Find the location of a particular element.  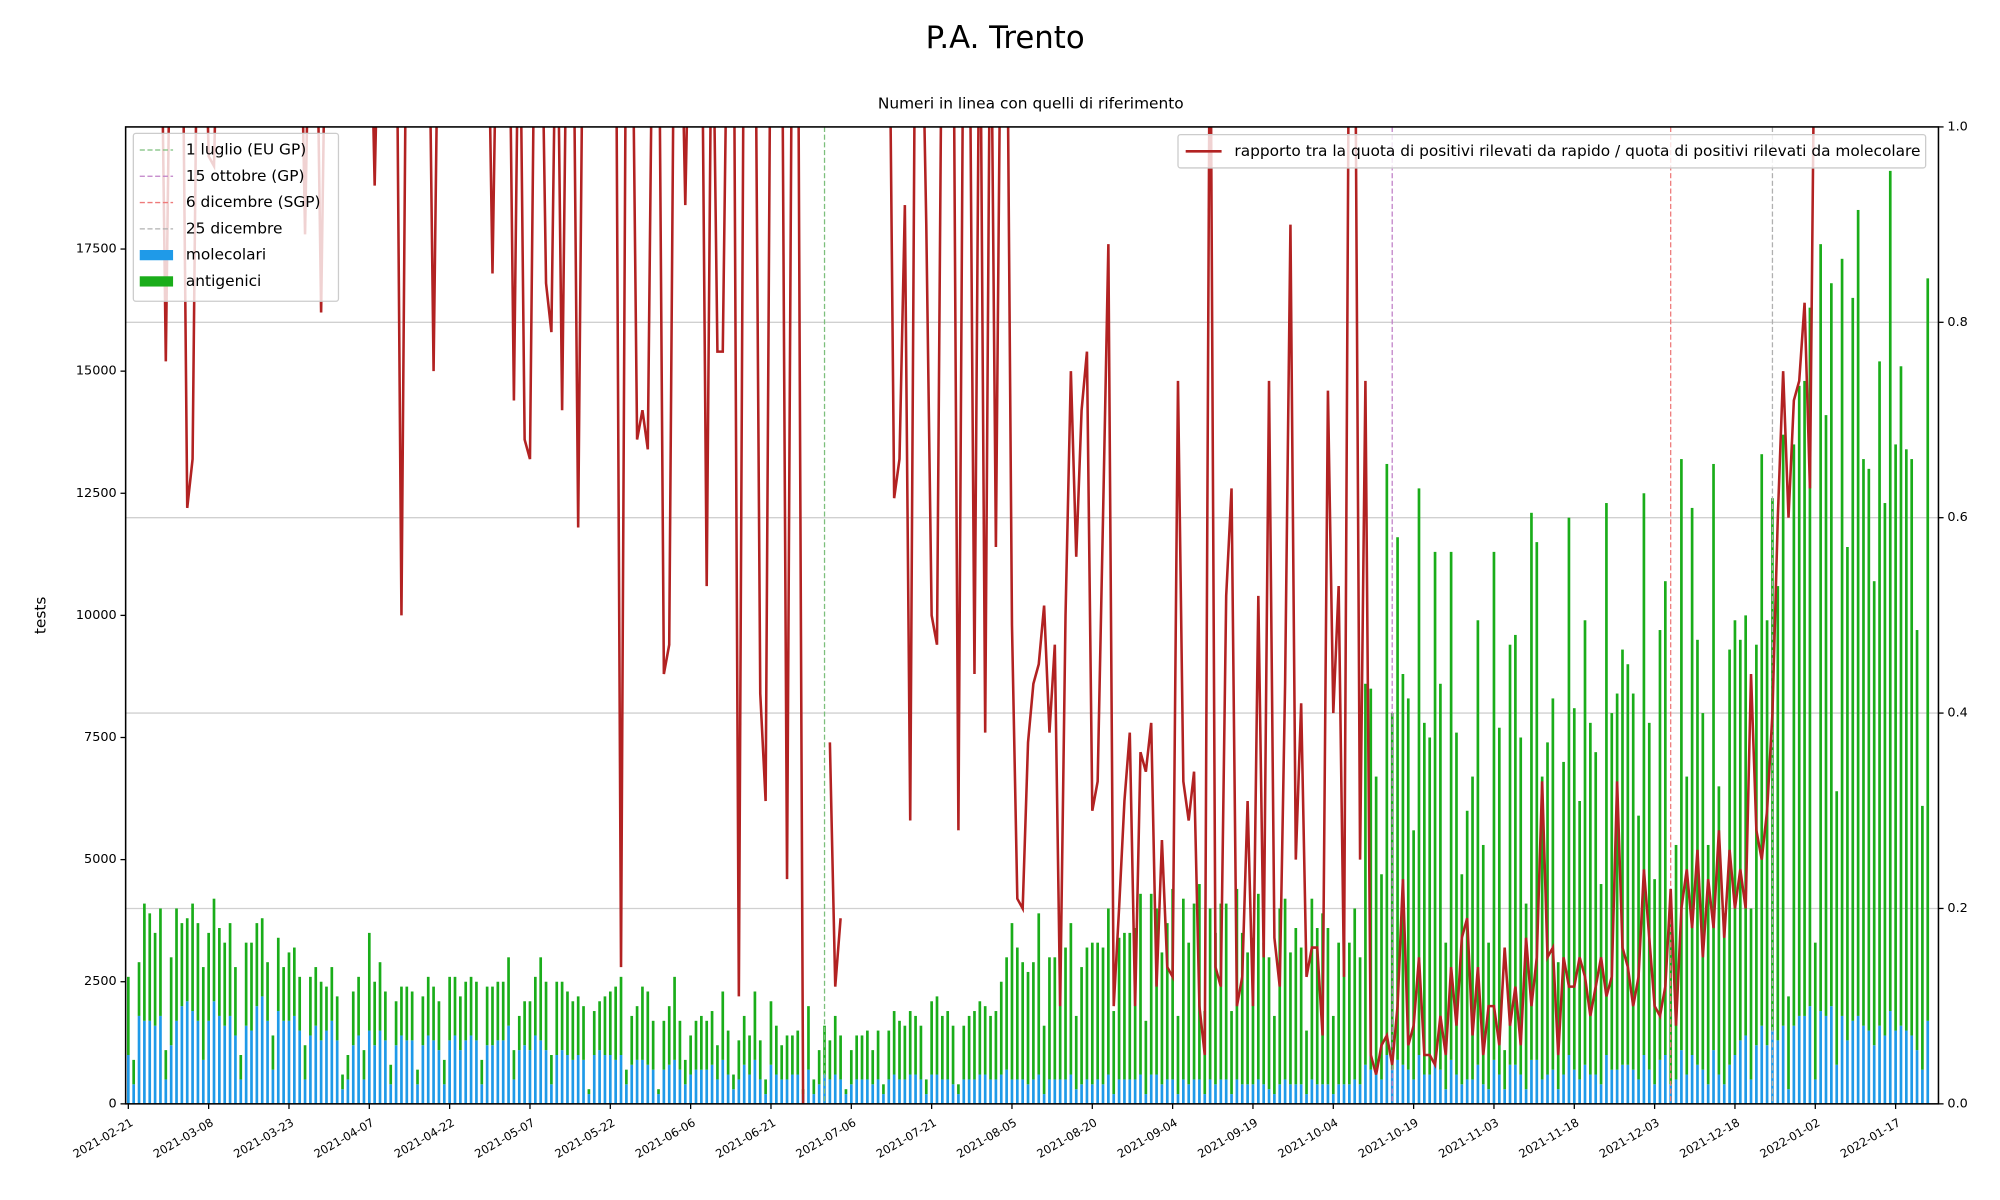

y-tick-label: 7500 is located at coordinates (100, 737).